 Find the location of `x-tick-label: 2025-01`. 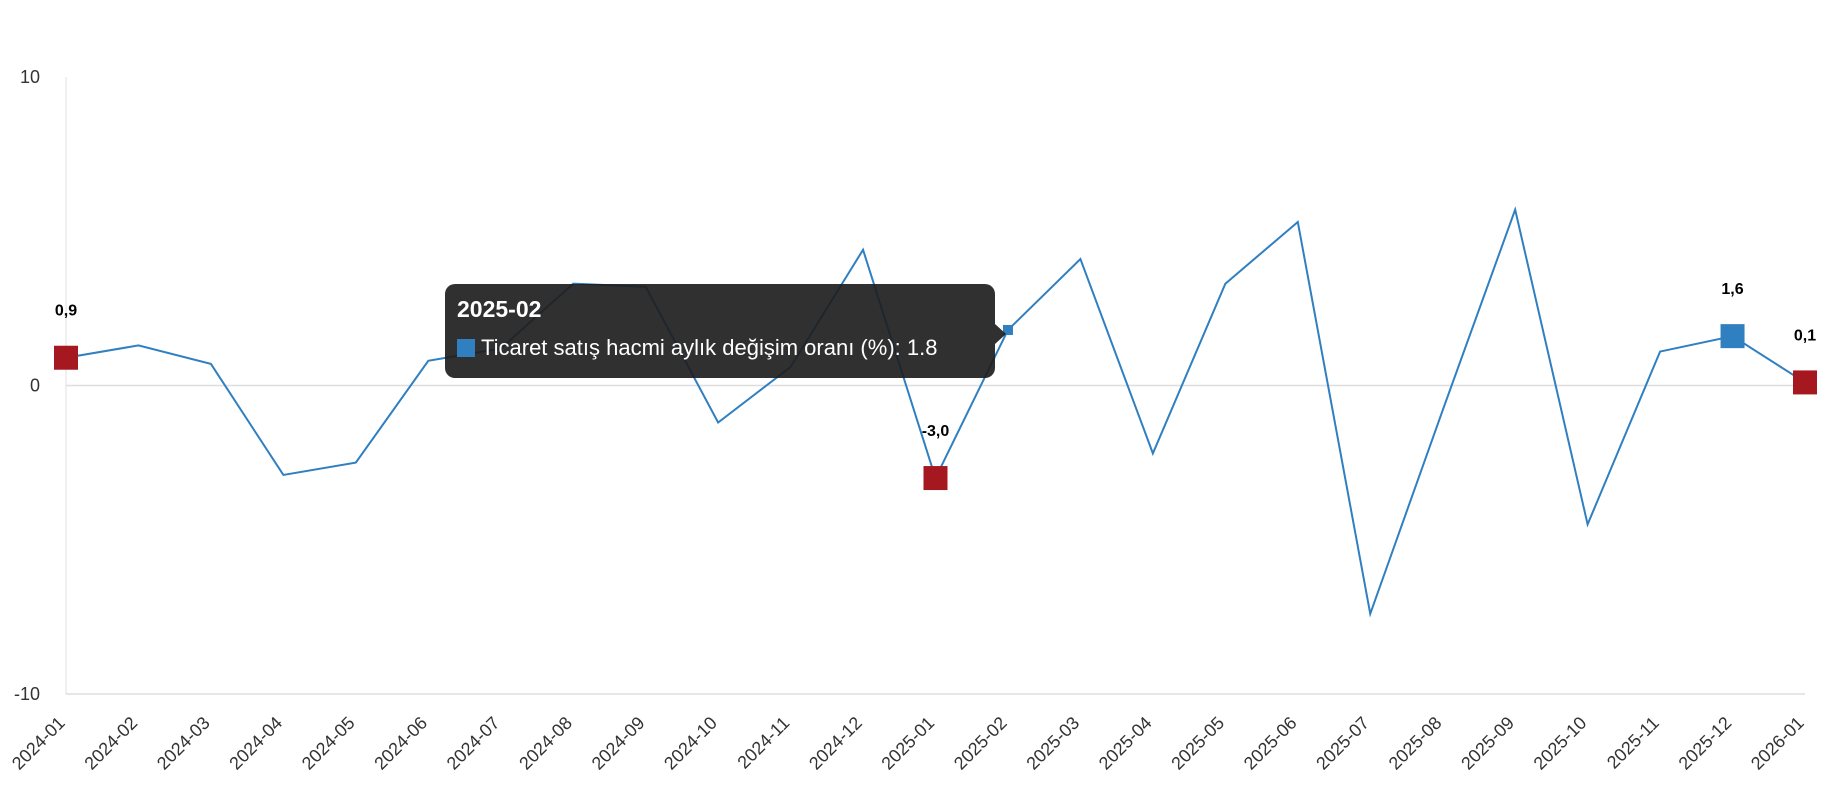

x-tick-label: 2025-01 is located at coordinates (907, 743).